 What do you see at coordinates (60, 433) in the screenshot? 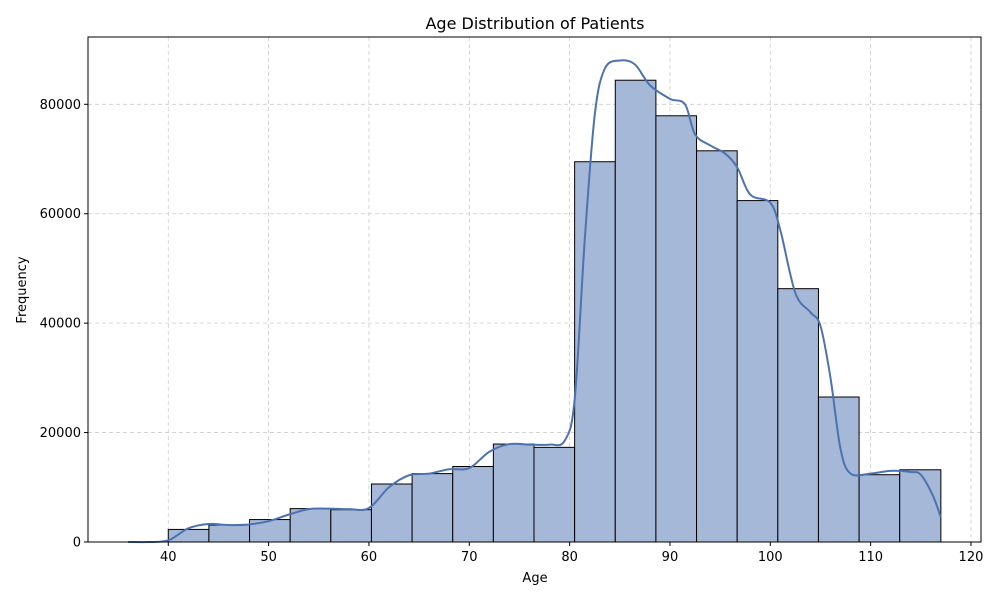
I see `y-tick-label: 20000` at bounding box center [60, 433].